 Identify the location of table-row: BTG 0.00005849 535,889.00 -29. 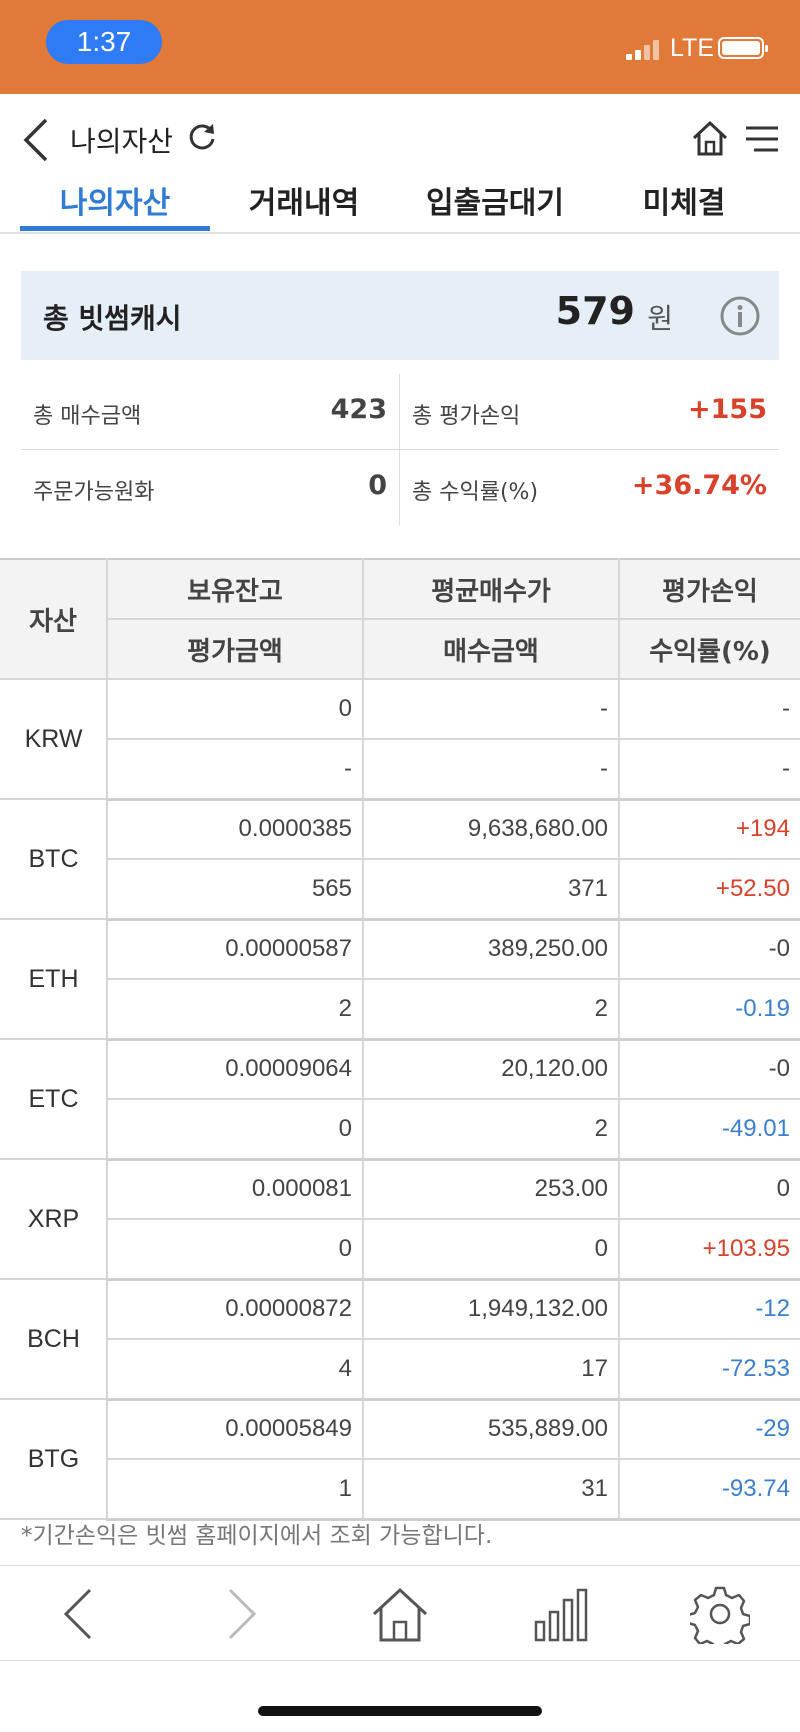
(400, 1459).